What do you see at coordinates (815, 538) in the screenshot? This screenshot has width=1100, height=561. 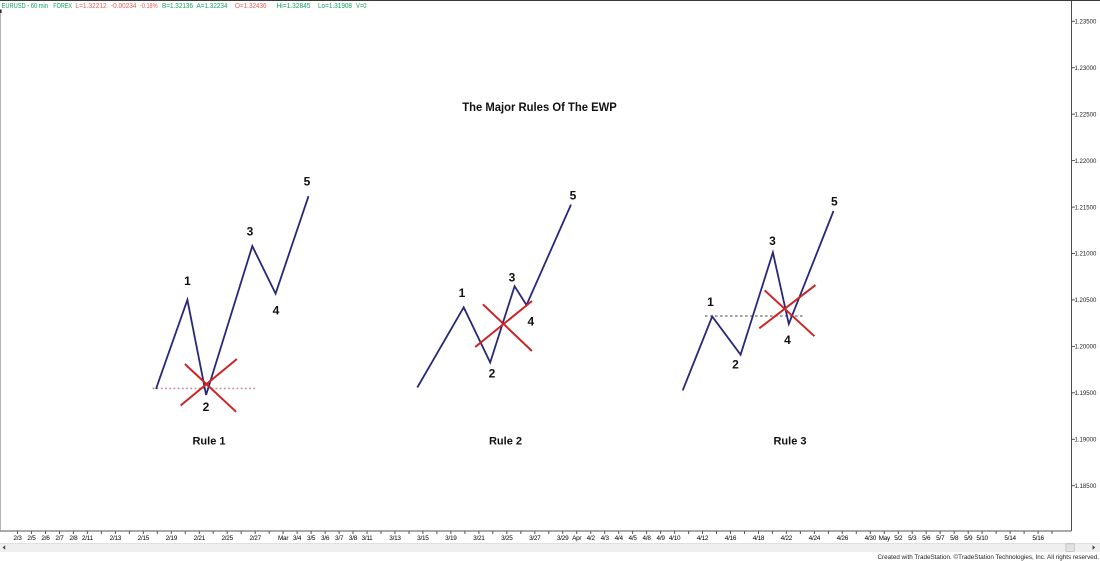 I see `svg-text: 4/24` at bounding box center [815, 538].